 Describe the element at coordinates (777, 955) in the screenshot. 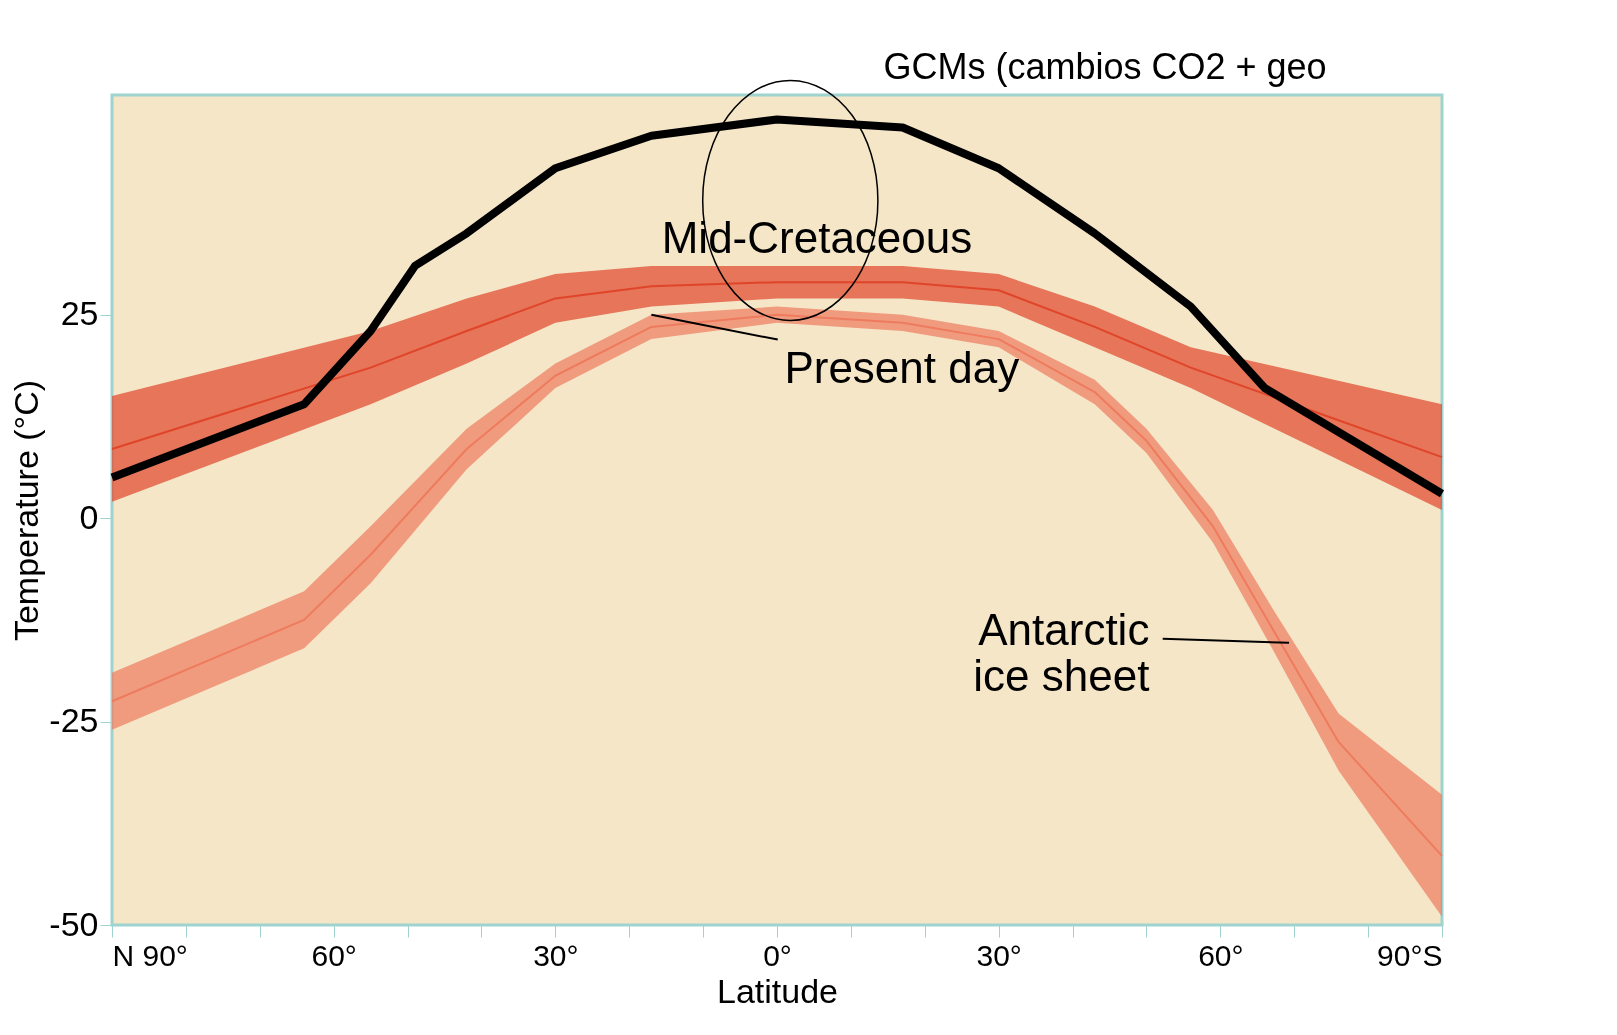

I see `x-tick-label: 0°` at that location.